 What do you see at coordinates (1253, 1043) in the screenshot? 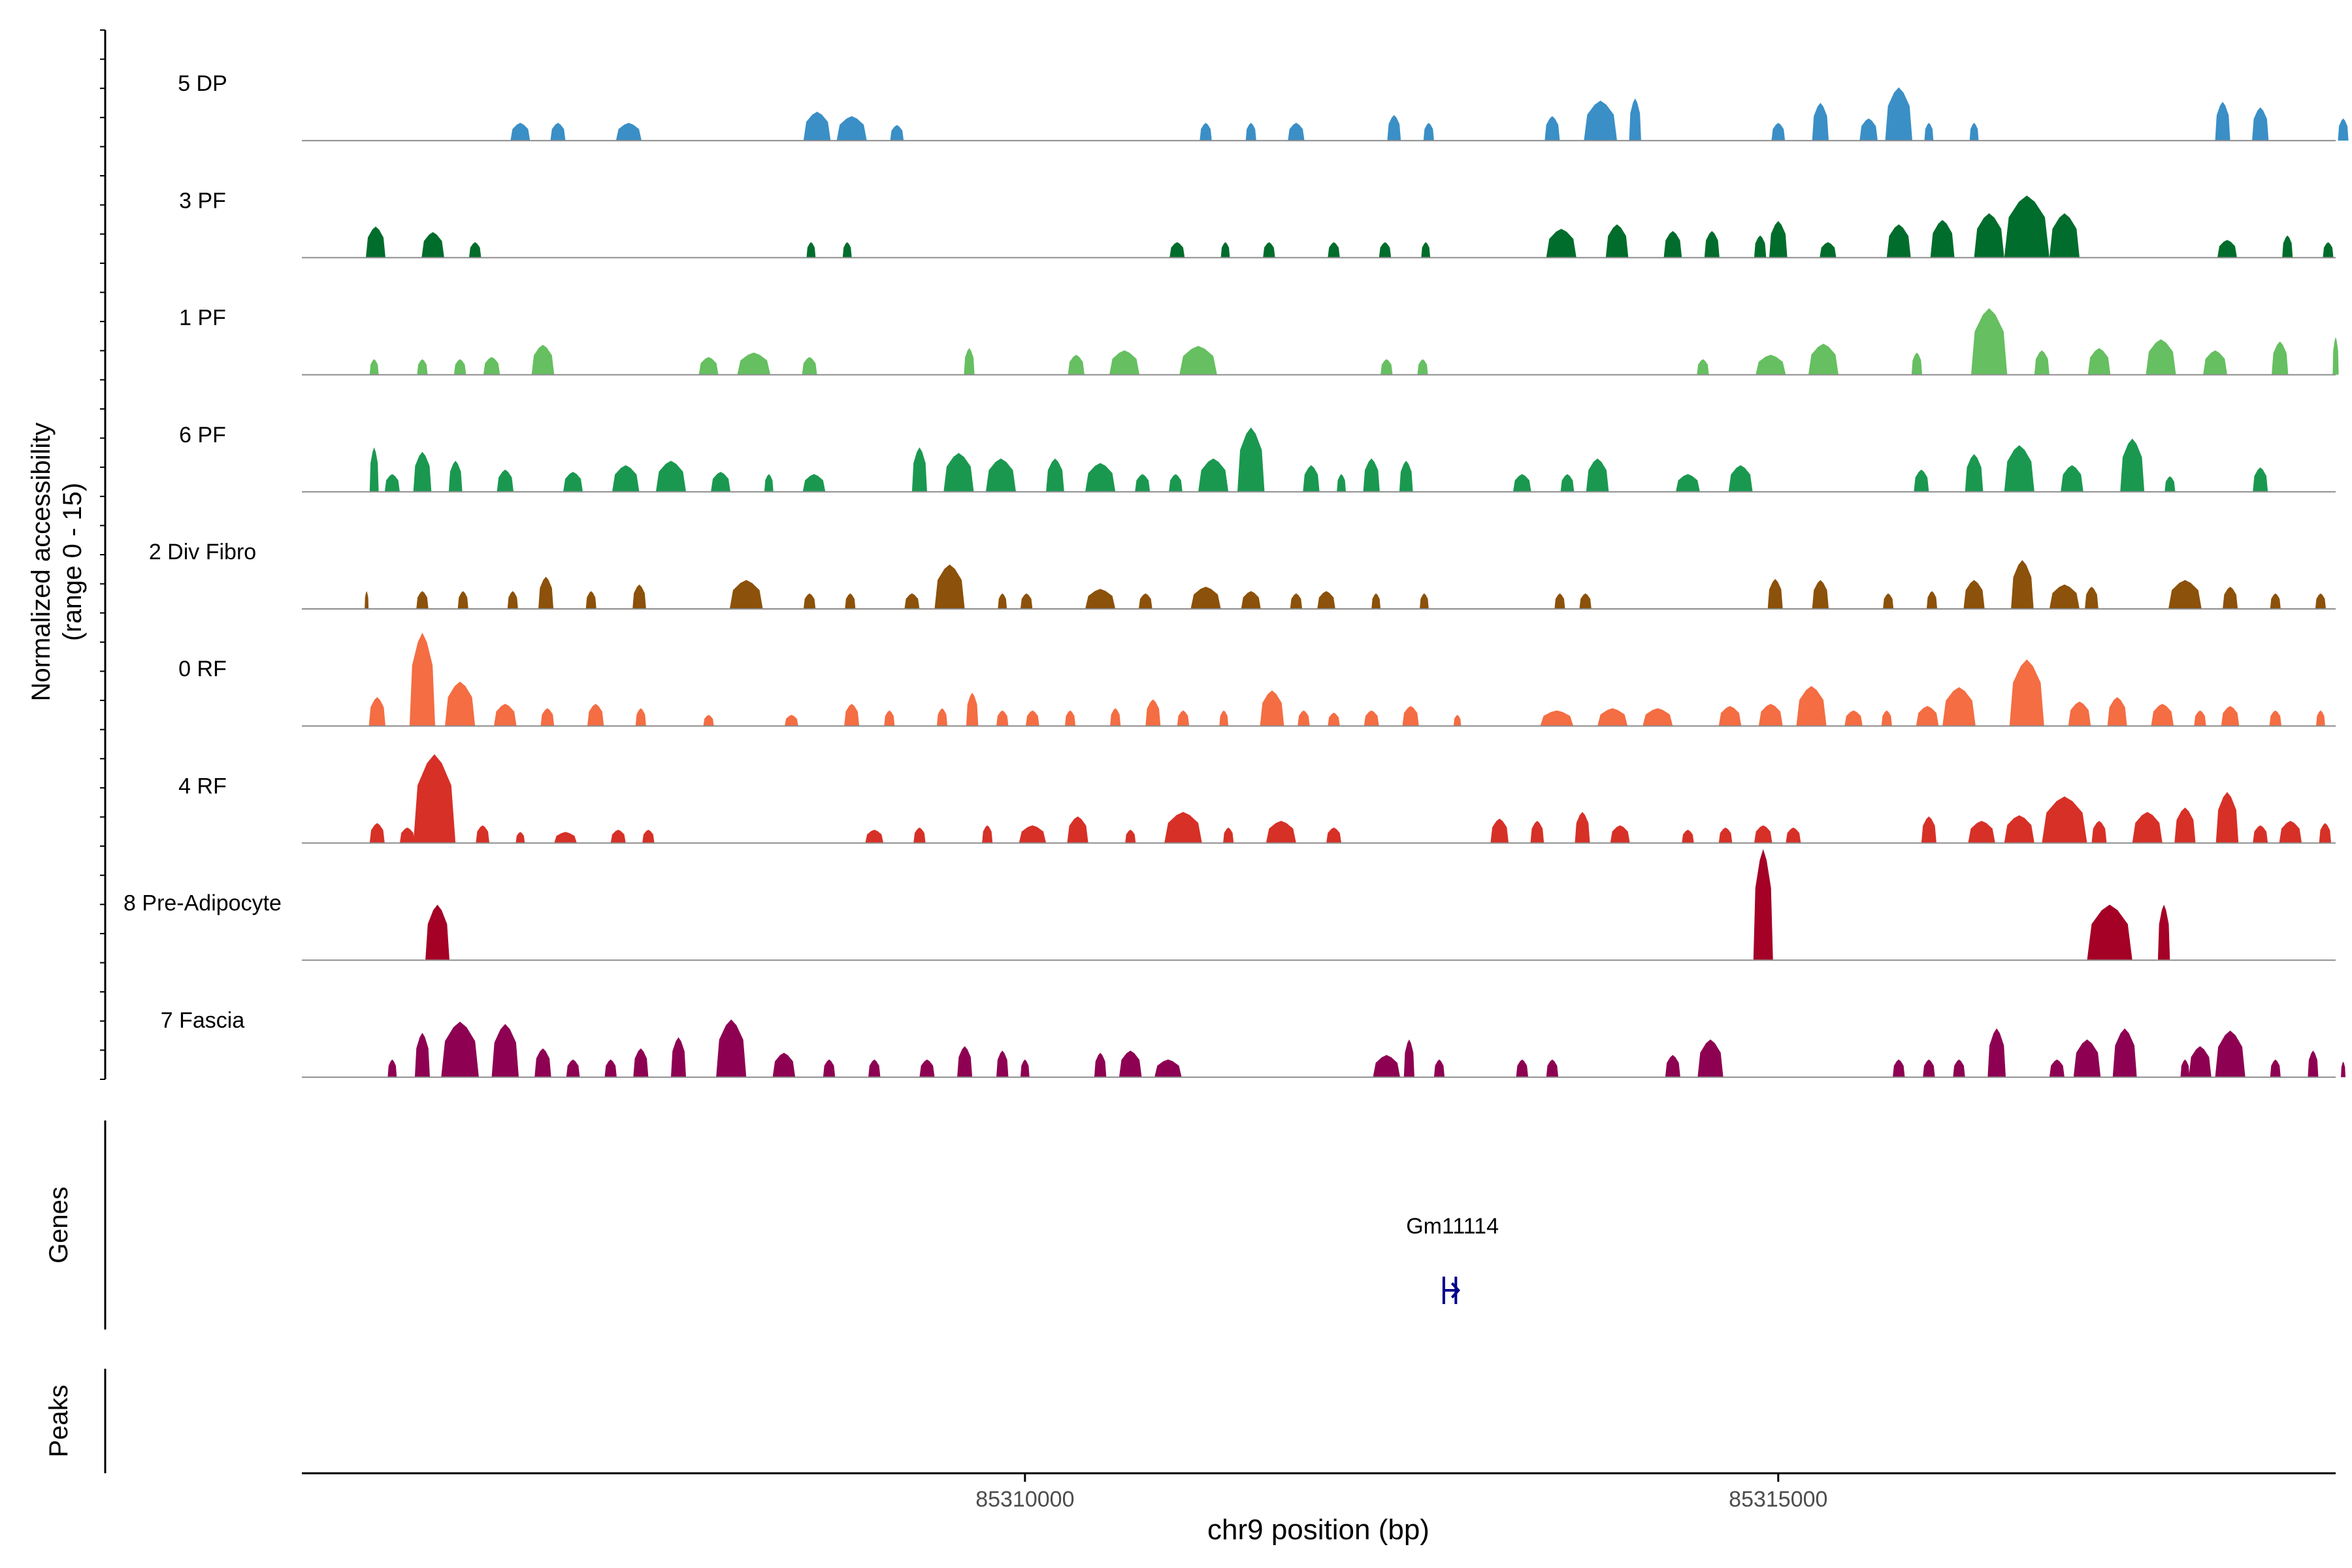
I see `track-9: 7 Fascia` at bounding box center [1253, 1043].